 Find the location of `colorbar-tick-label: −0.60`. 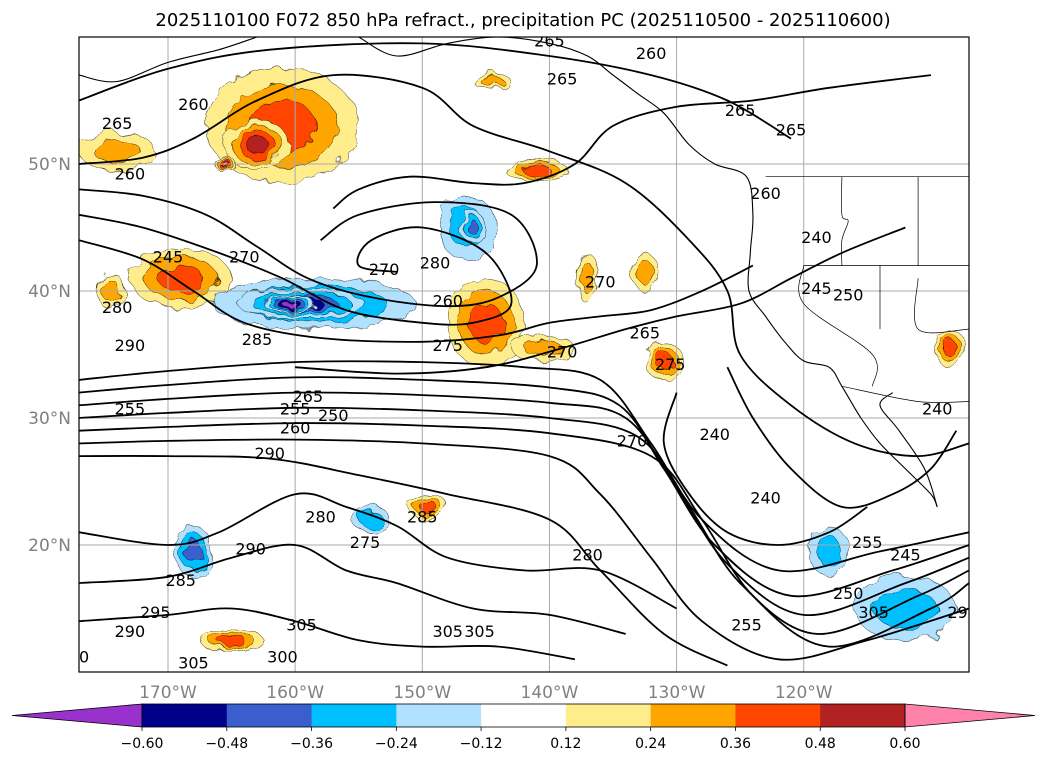

colorbar-tick-label: −0.60 is located at coordinates (142, 744).